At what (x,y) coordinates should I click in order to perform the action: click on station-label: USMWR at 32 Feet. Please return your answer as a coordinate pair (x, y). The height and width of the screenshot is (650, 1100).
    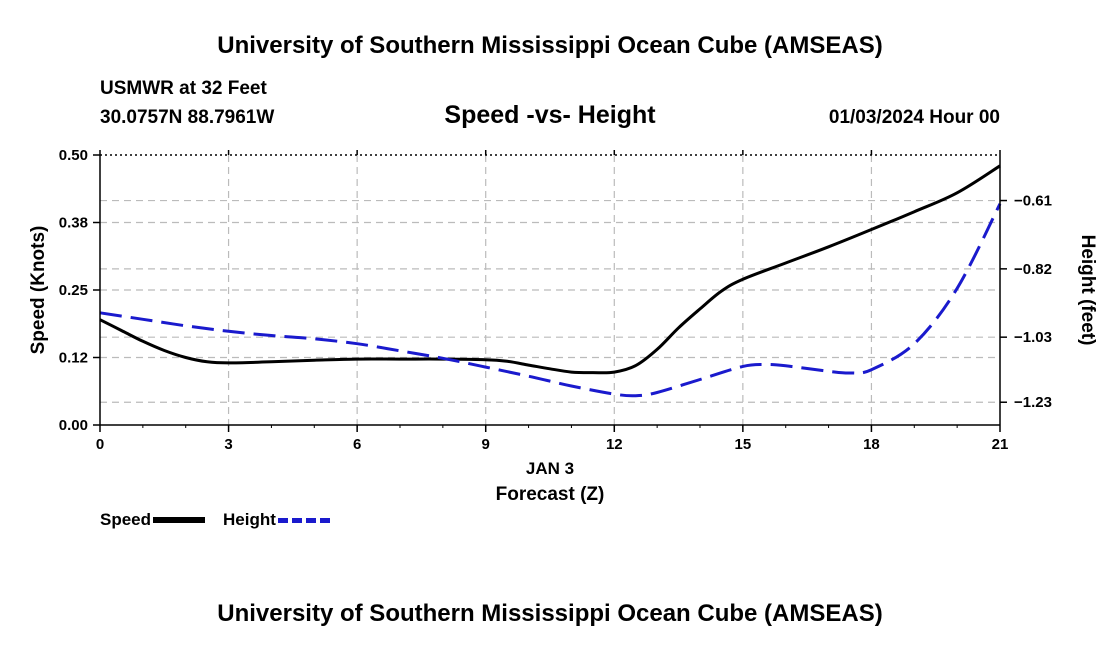
    Looking at the image, I should click on (183, 88).